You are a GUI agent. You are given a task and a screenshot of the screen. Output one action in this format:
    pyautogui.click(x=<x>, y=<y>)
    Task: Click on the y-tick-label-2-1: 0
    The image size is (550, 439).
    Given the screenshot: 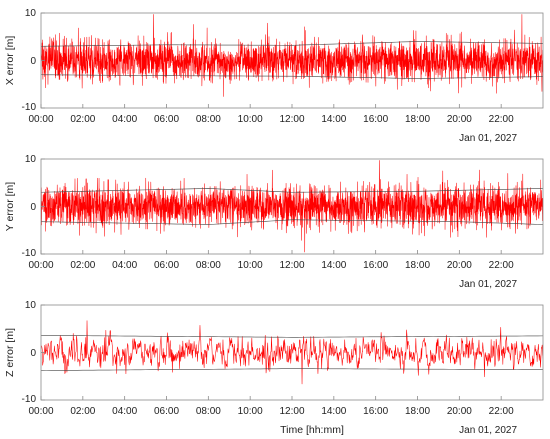 What is the action you would take?
    pyautogui.click(x=33, y=207)
    